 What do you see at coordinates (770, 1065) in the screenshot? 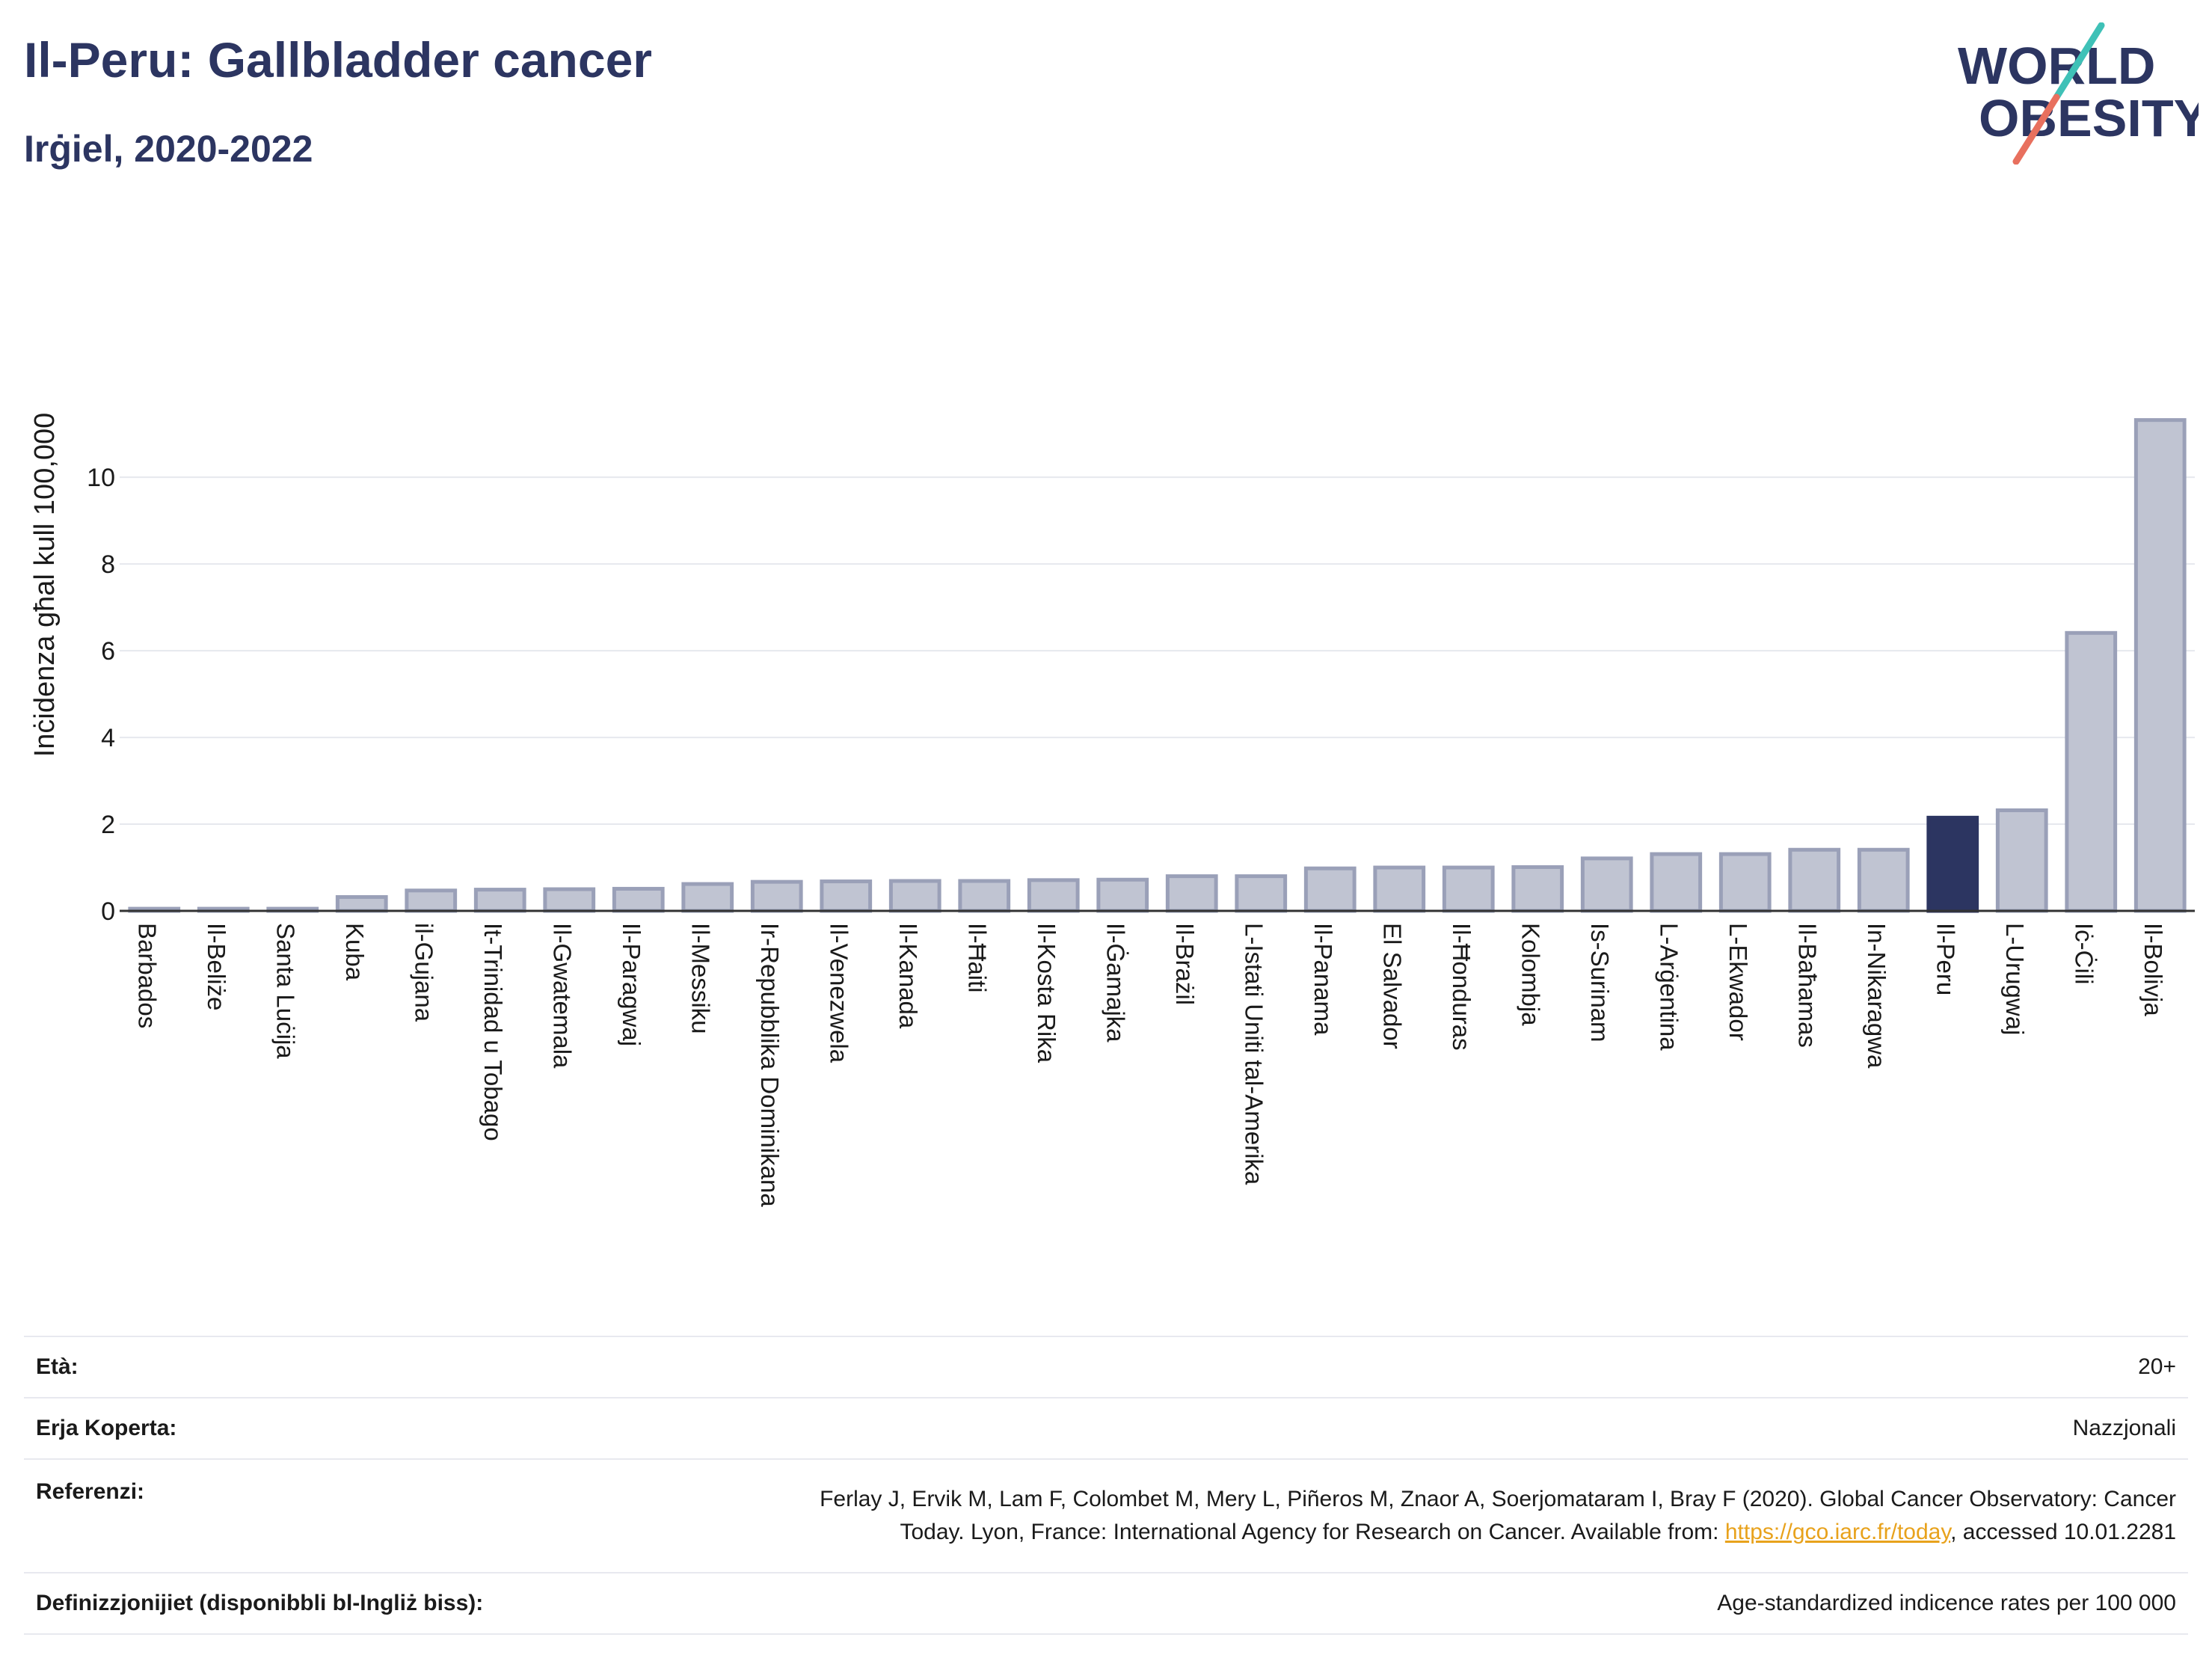
I see `x-tick-label: Ir-Repubblika Dominikana` at bounding box center [770, 1065].